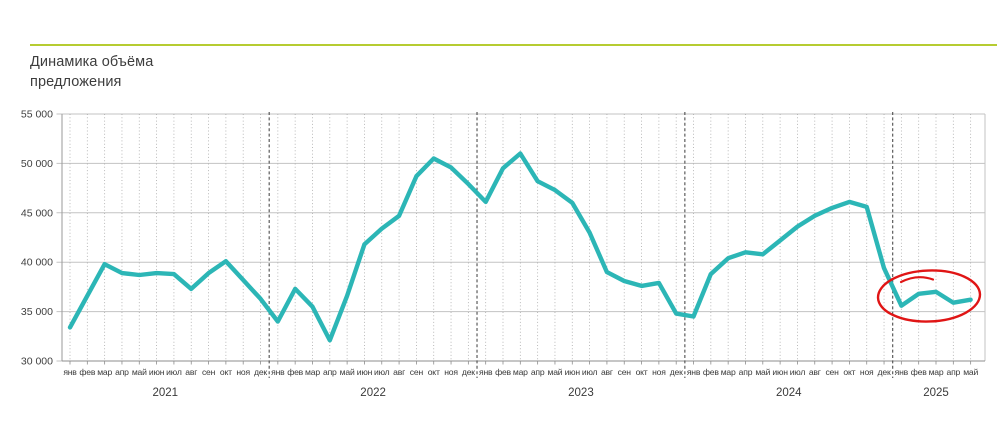 This screenshot has width=1000, height=443. What do you see at coordinates (76, 81) in the screenshot?
I see `chart-title-line2: предложения` at bounding box center [76, 81].